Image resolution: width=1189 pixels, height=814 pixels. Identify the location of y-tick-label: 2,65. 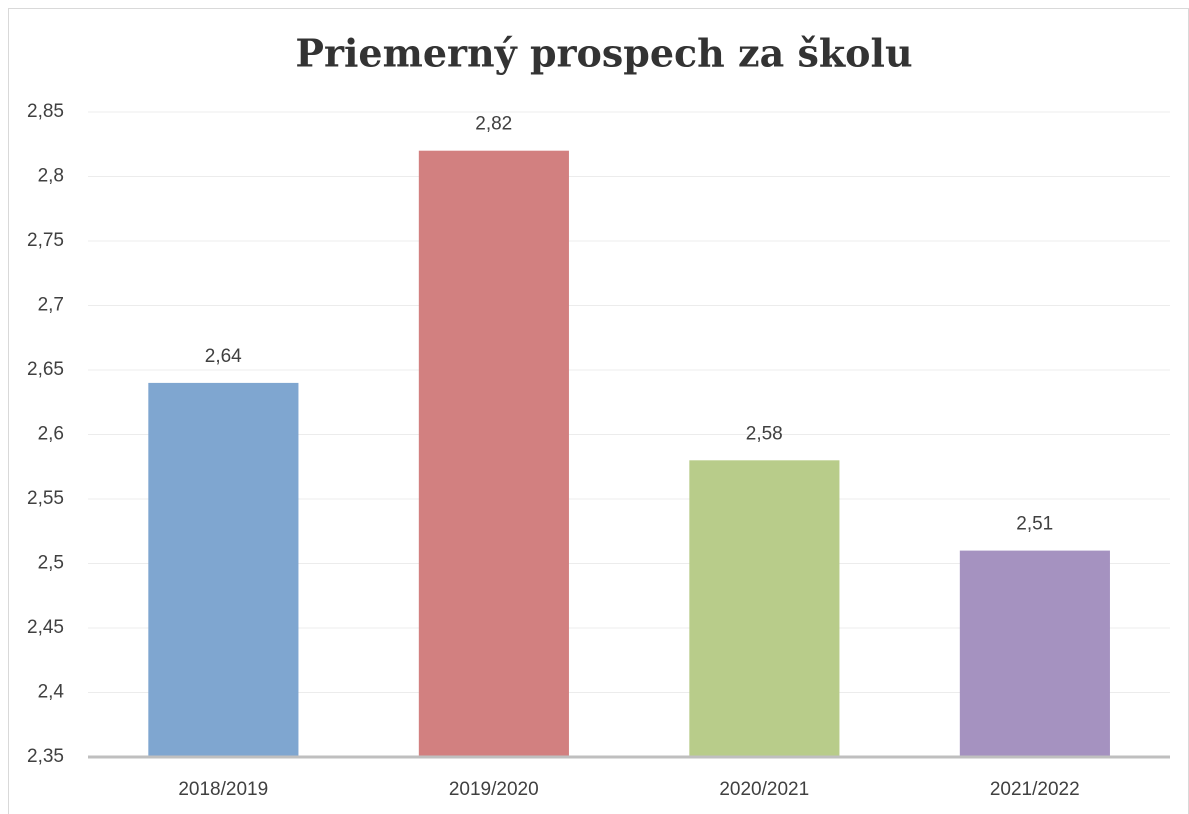
(45, 369).